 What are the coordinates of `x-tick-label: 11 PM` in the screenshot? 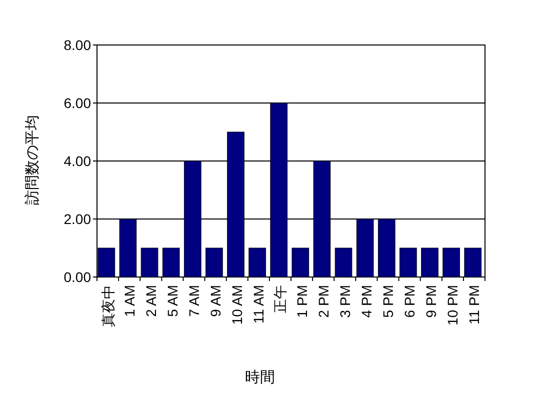 It's located at (474, 304).